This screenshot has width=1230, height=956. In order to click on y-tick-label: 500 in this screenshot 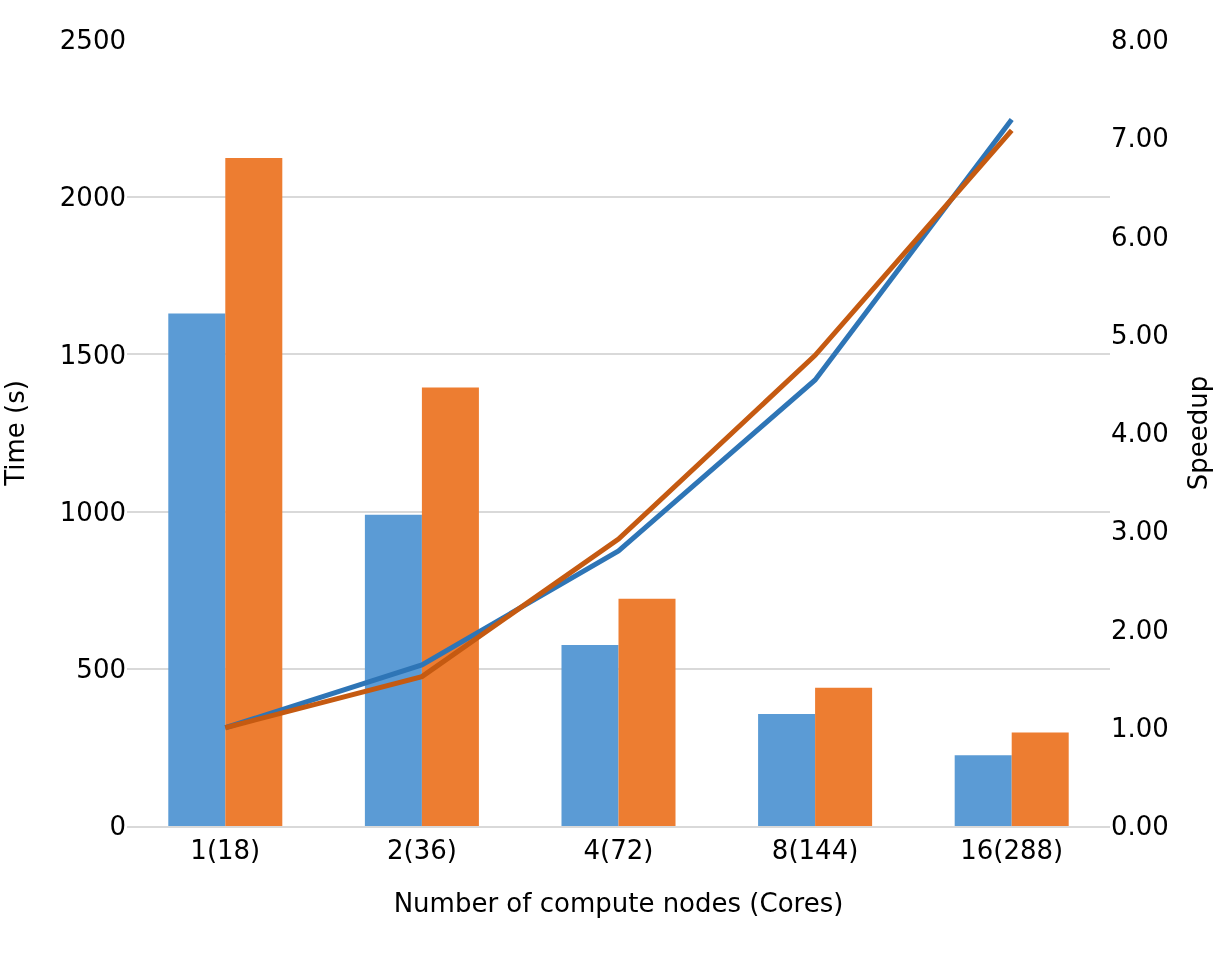, I will do `click(101, 668)`.